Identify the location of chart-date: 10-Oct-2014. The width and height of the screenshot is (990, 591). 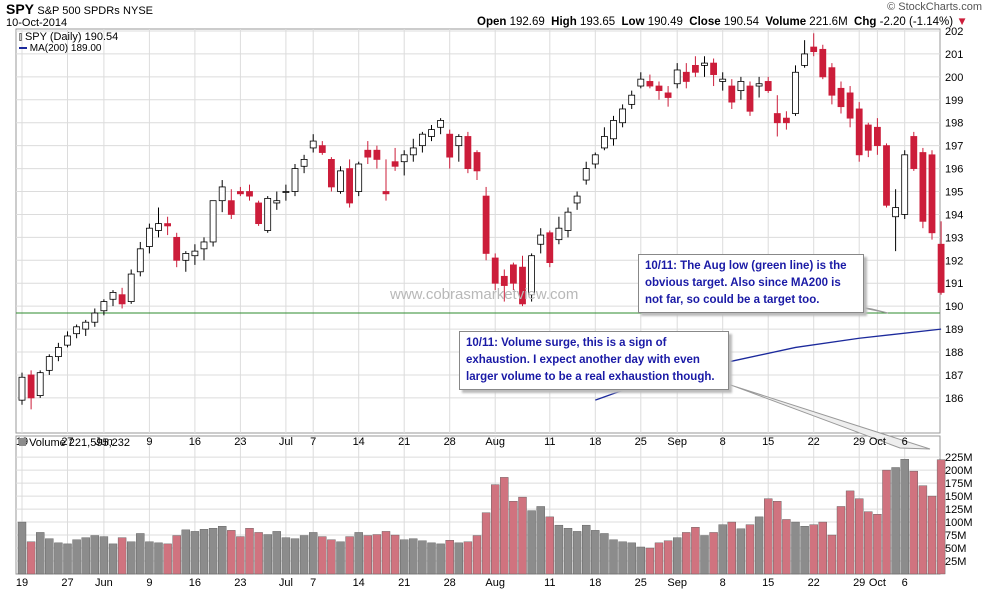
(37, 23).